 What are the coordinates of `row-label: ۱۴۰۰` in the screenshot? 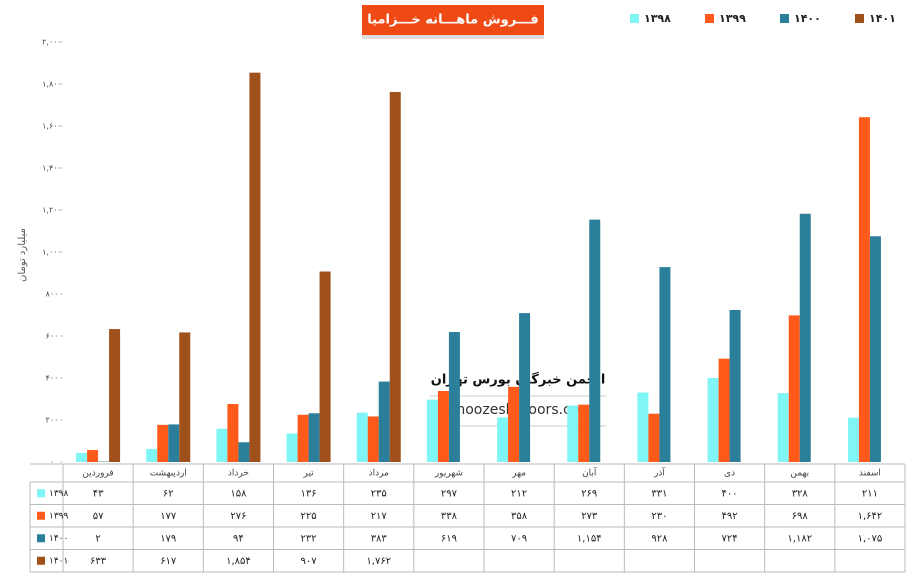 It's located at (58, 539).